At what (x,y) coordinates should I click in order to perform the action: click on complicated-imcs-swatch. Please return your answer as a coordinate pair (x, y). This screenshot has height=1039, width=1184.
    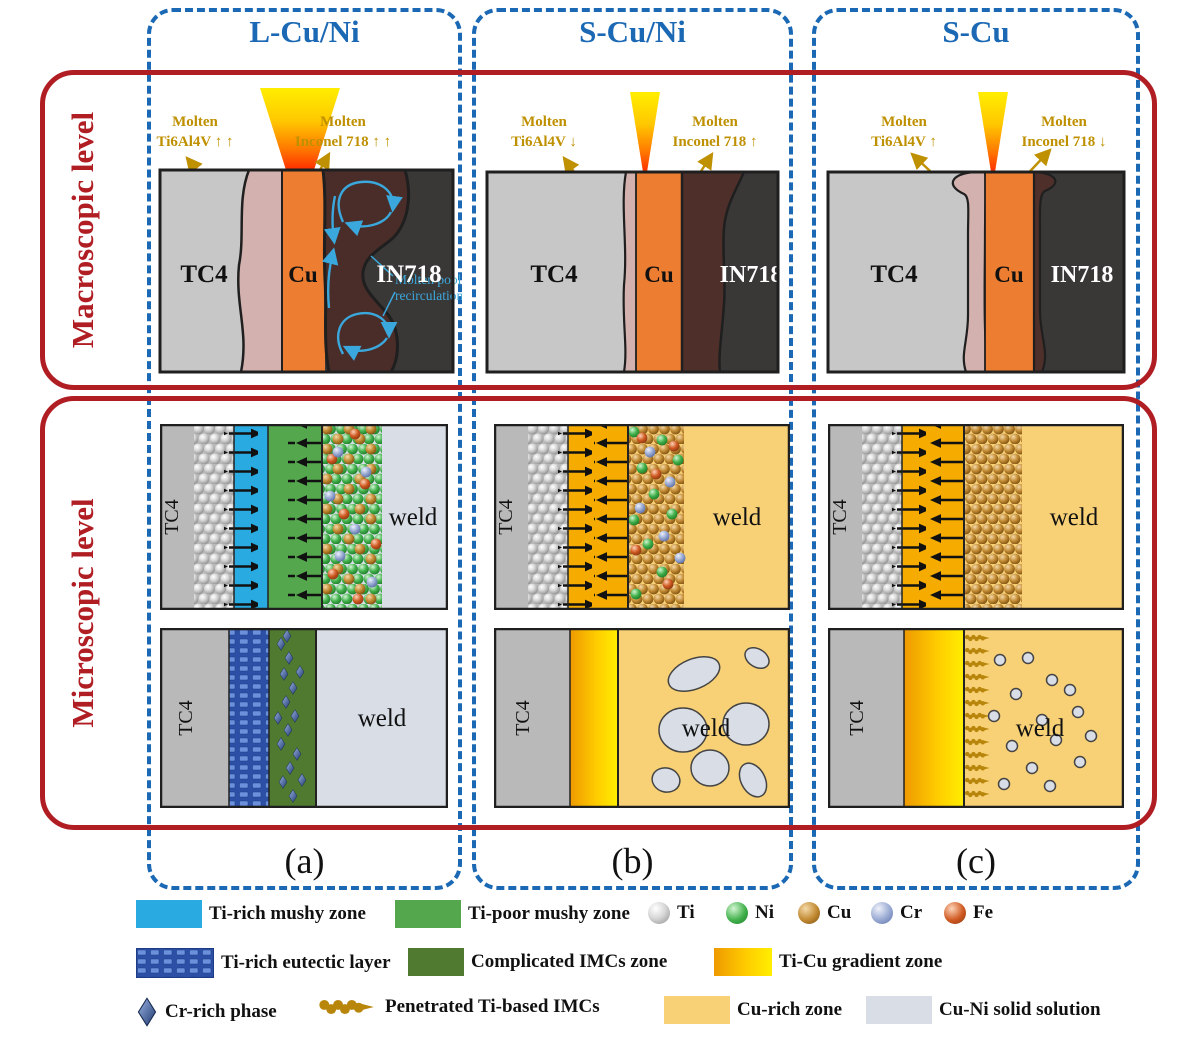
    Looking at the image, I should click on (436, 962).